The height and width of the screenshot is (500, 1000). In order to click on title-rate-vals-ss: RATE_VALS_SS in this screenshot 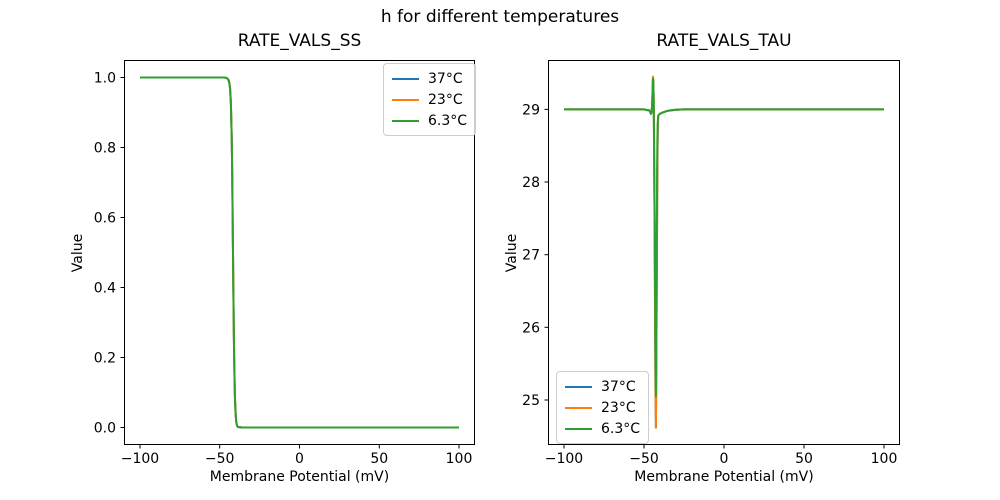, I will do `click(299, 41)`.